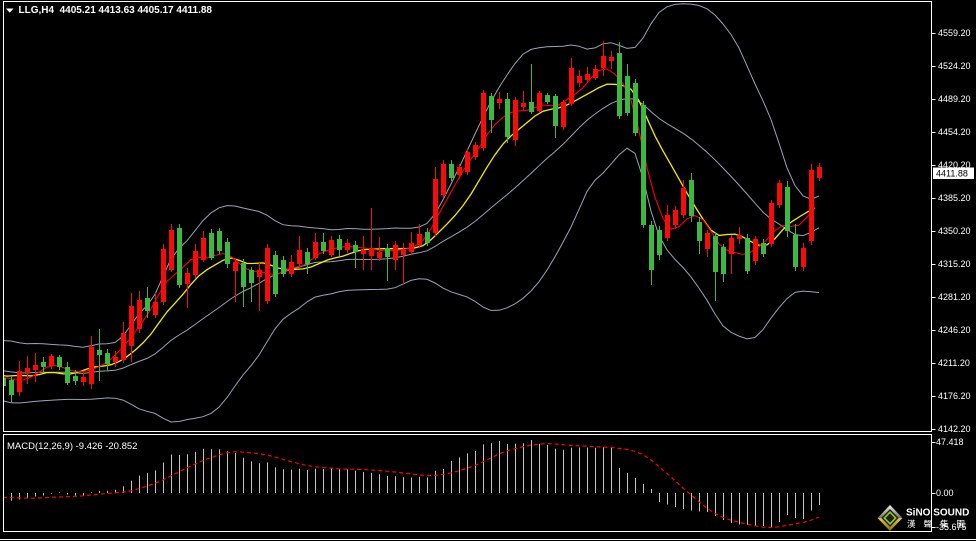 The width and height of the screenshot is (976, 541). Describe the element at coordinates (954, 429) in the screenshot. I see `svg-text: 4142.20` at that location.